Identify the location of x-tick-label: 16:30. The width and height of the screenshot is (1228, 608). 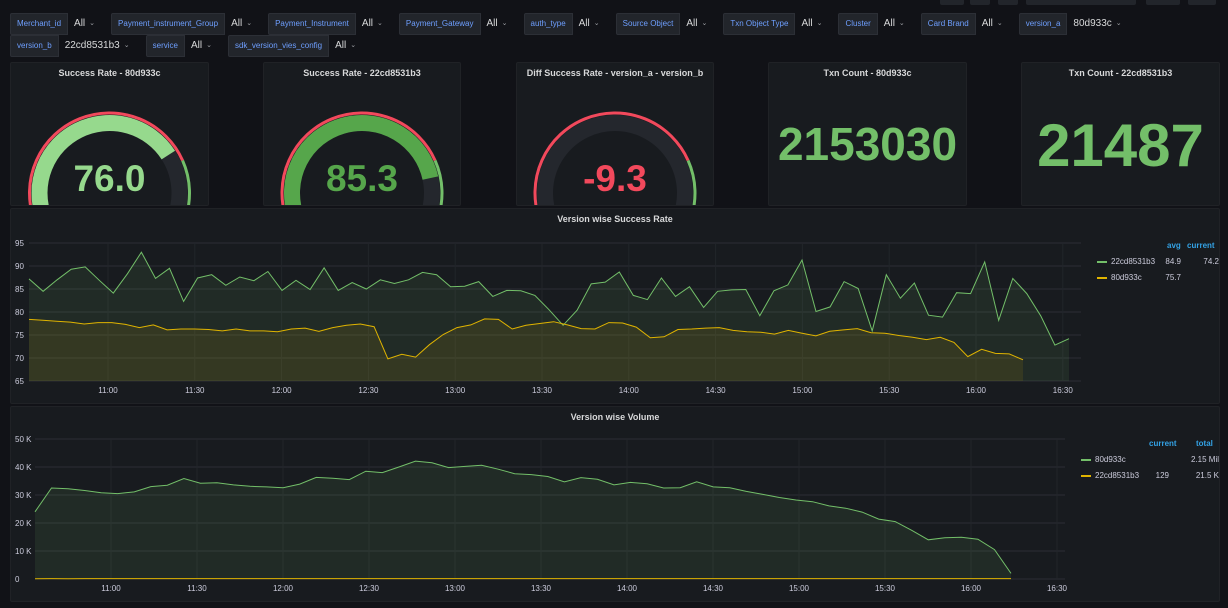
(1063, 390).